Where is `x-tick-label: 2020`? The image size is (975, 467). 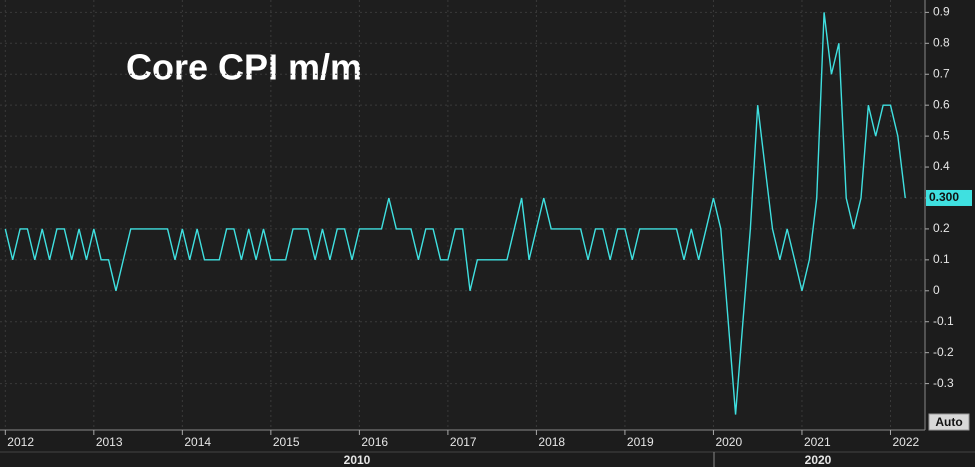
x-tick-label: 2020 is located at coordinates (728, 442).